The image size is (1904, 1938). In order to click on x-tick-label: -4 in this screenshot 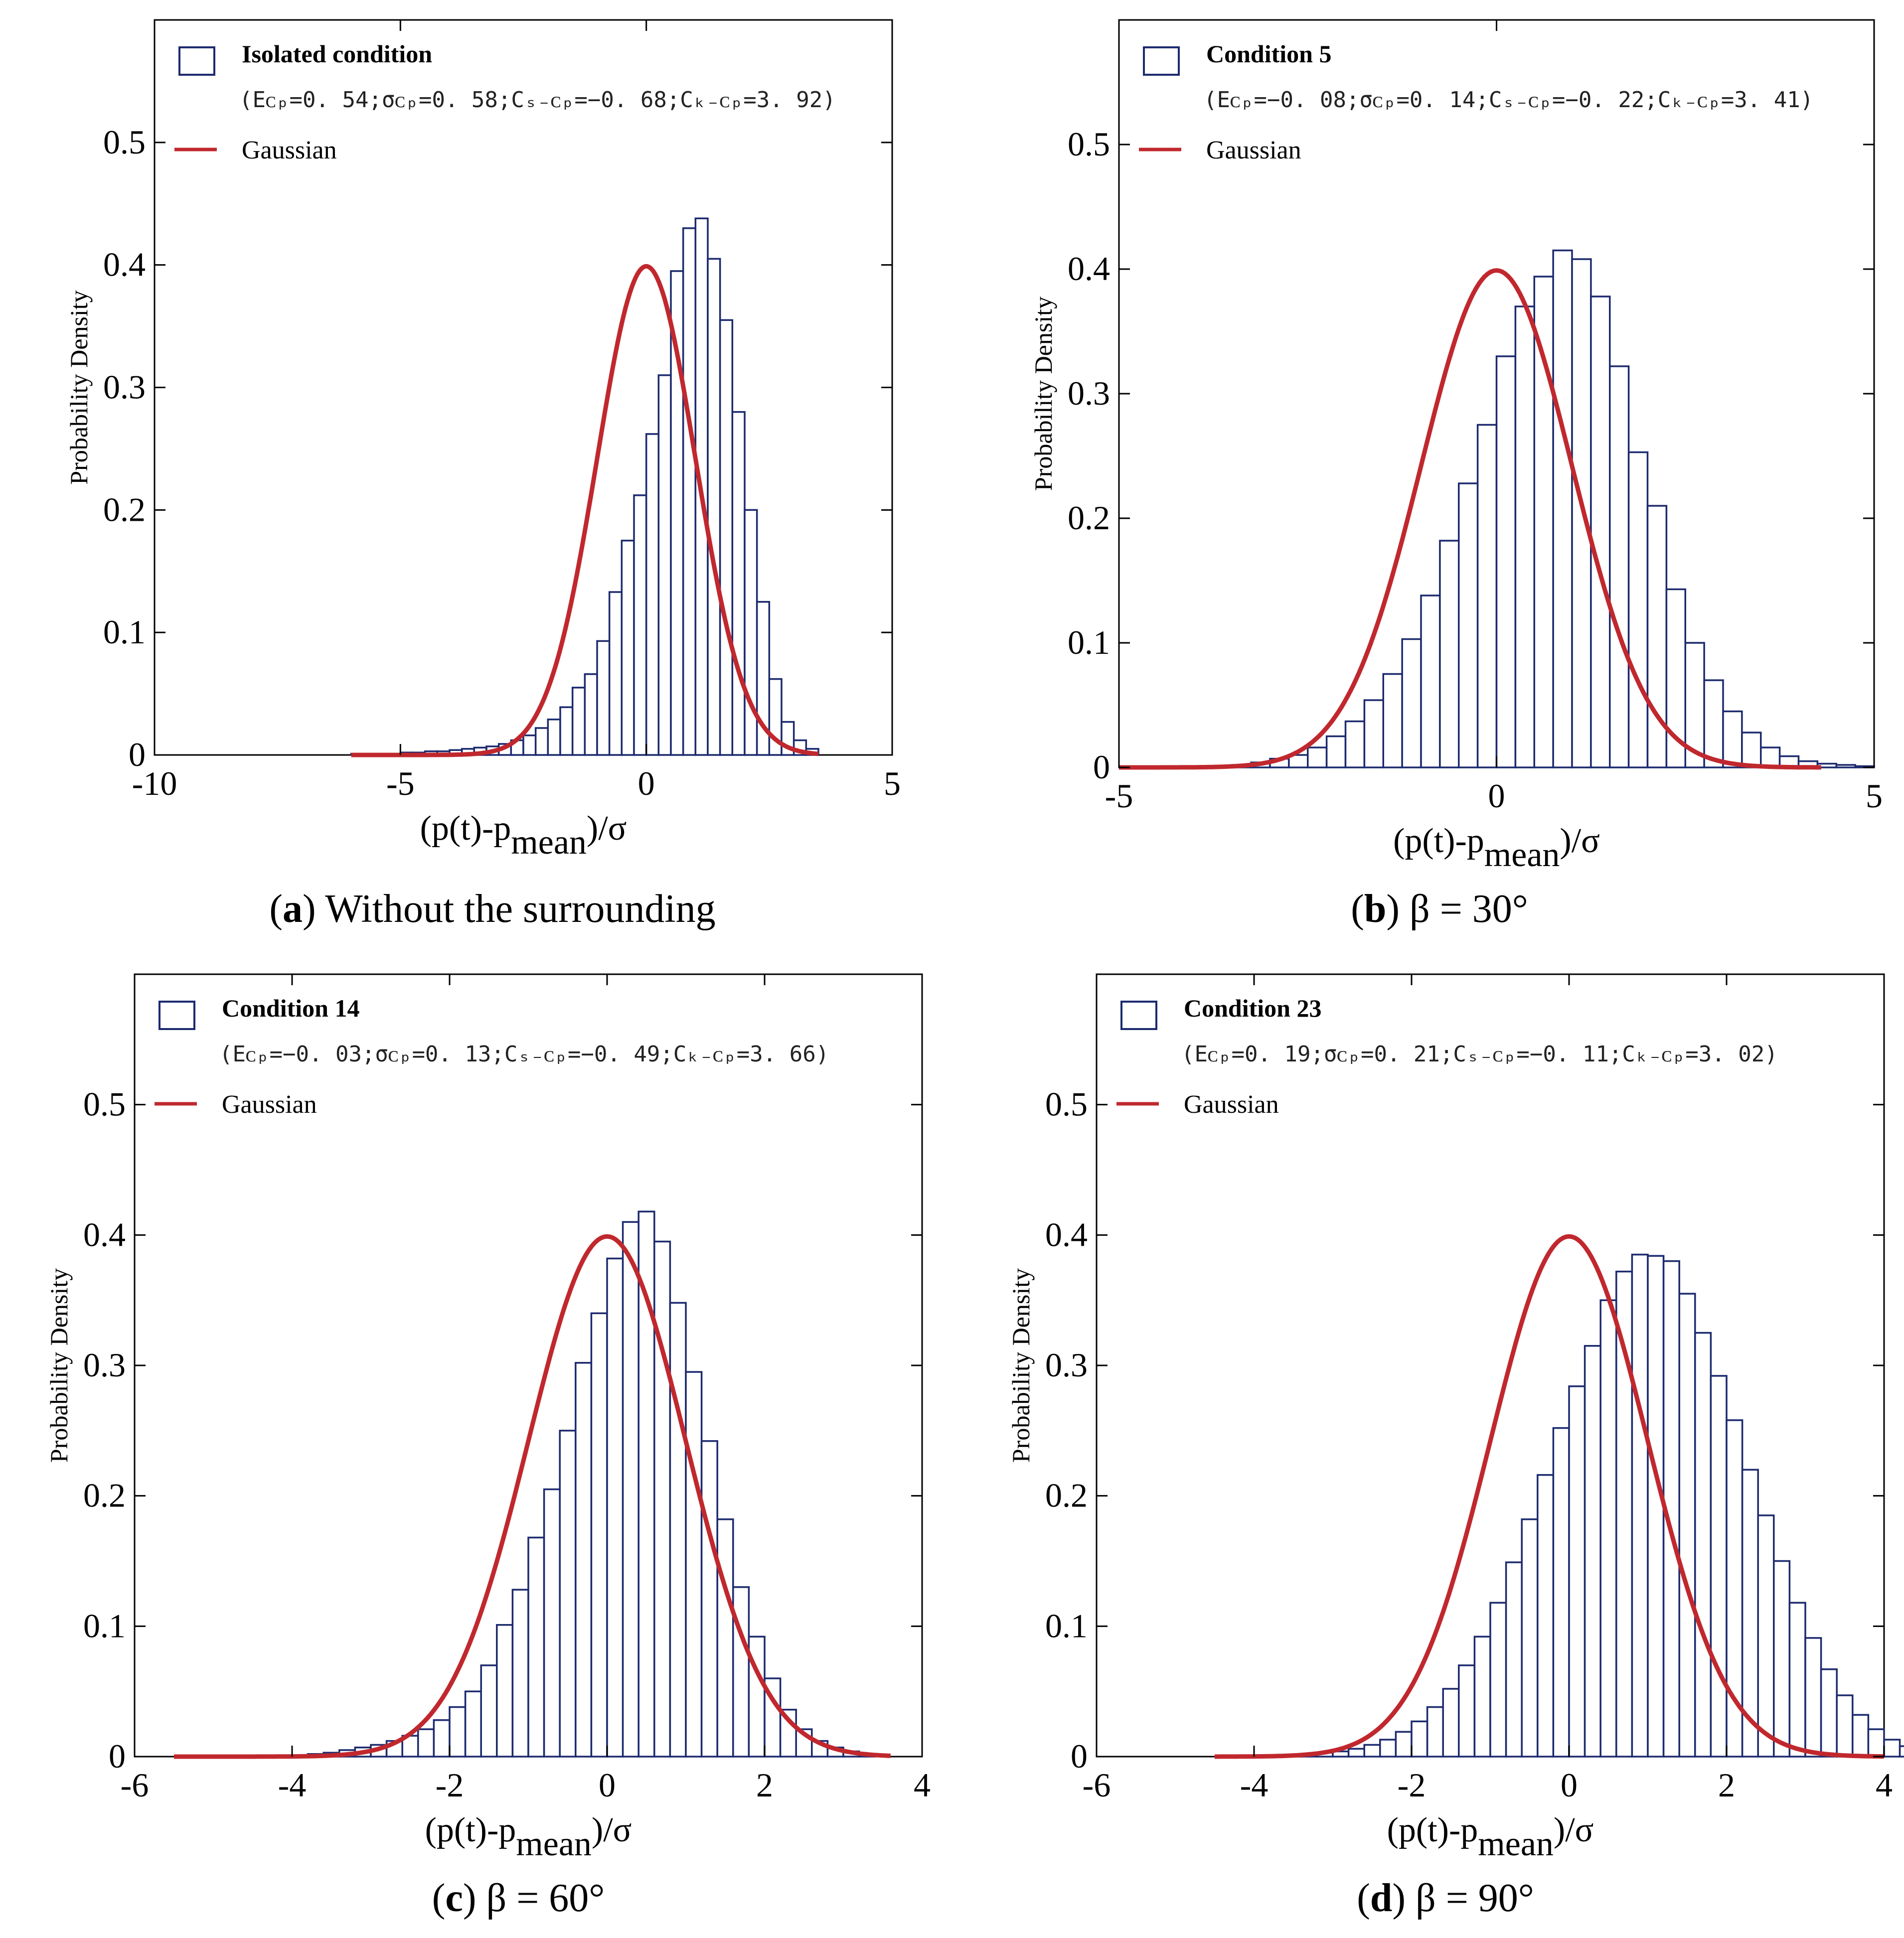, I will do `click(1254, 1785)`.